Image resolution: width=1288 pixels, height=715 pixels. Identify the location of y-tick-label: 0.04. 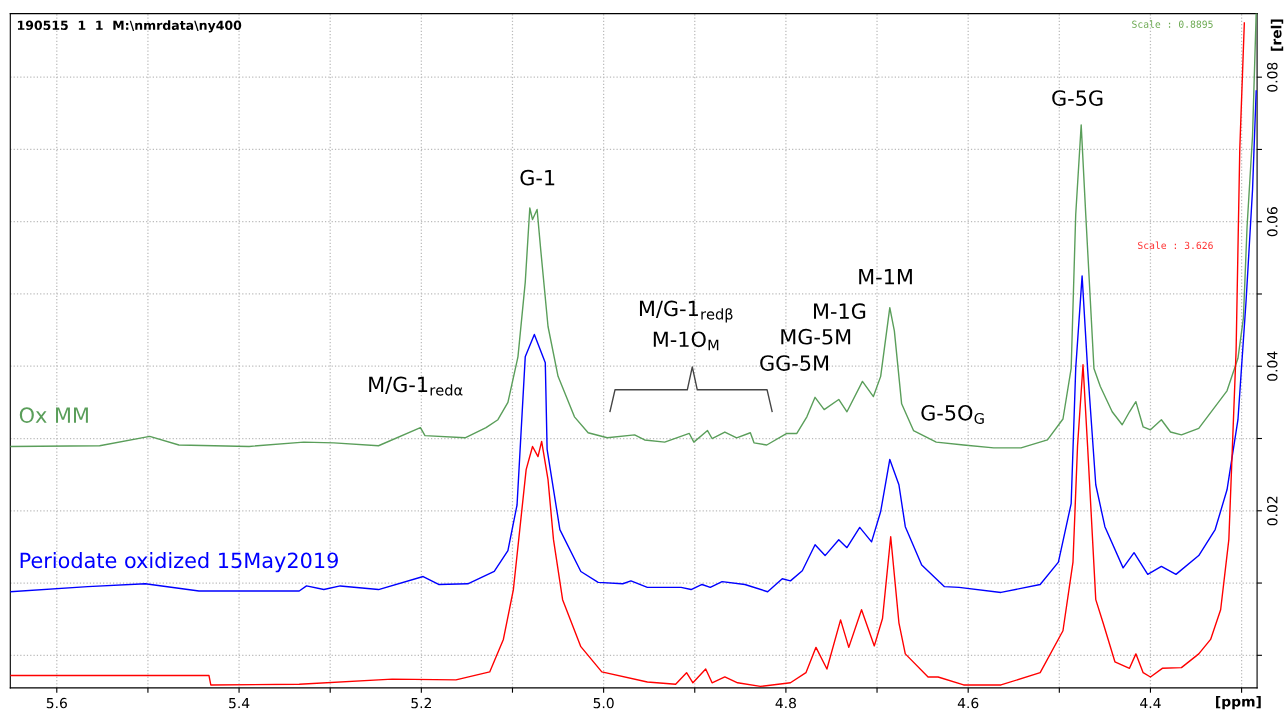
(1272, 366).